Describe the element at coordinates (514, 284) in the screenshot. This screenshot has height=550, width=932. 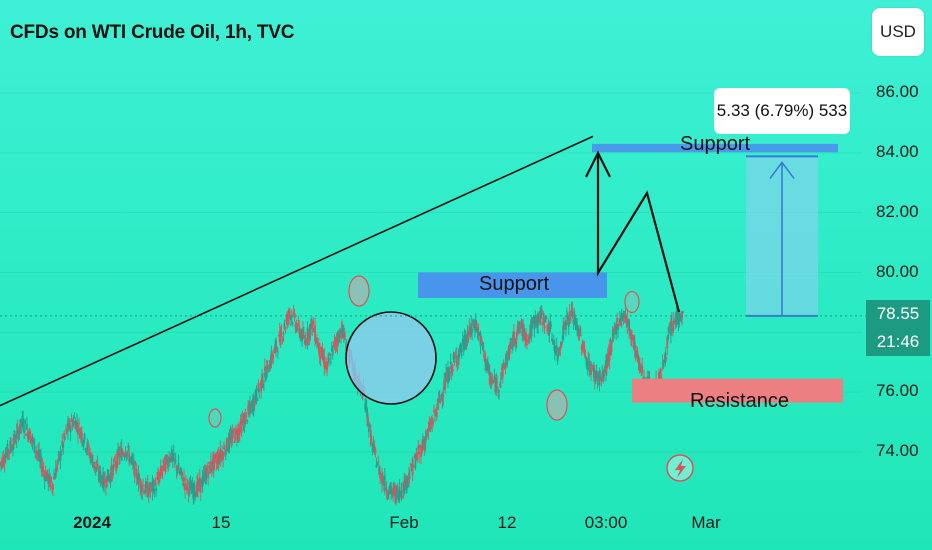
I see `mid-support-label: Support` at that location.